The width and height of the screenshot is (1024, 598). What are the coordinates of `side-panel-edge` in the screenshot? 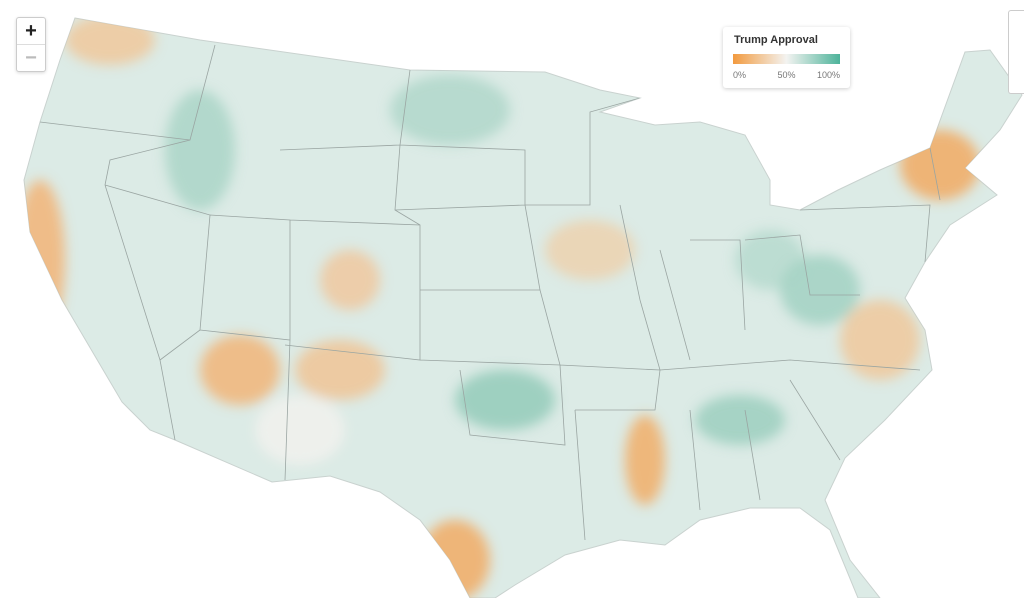 It's located at (1016, 52).